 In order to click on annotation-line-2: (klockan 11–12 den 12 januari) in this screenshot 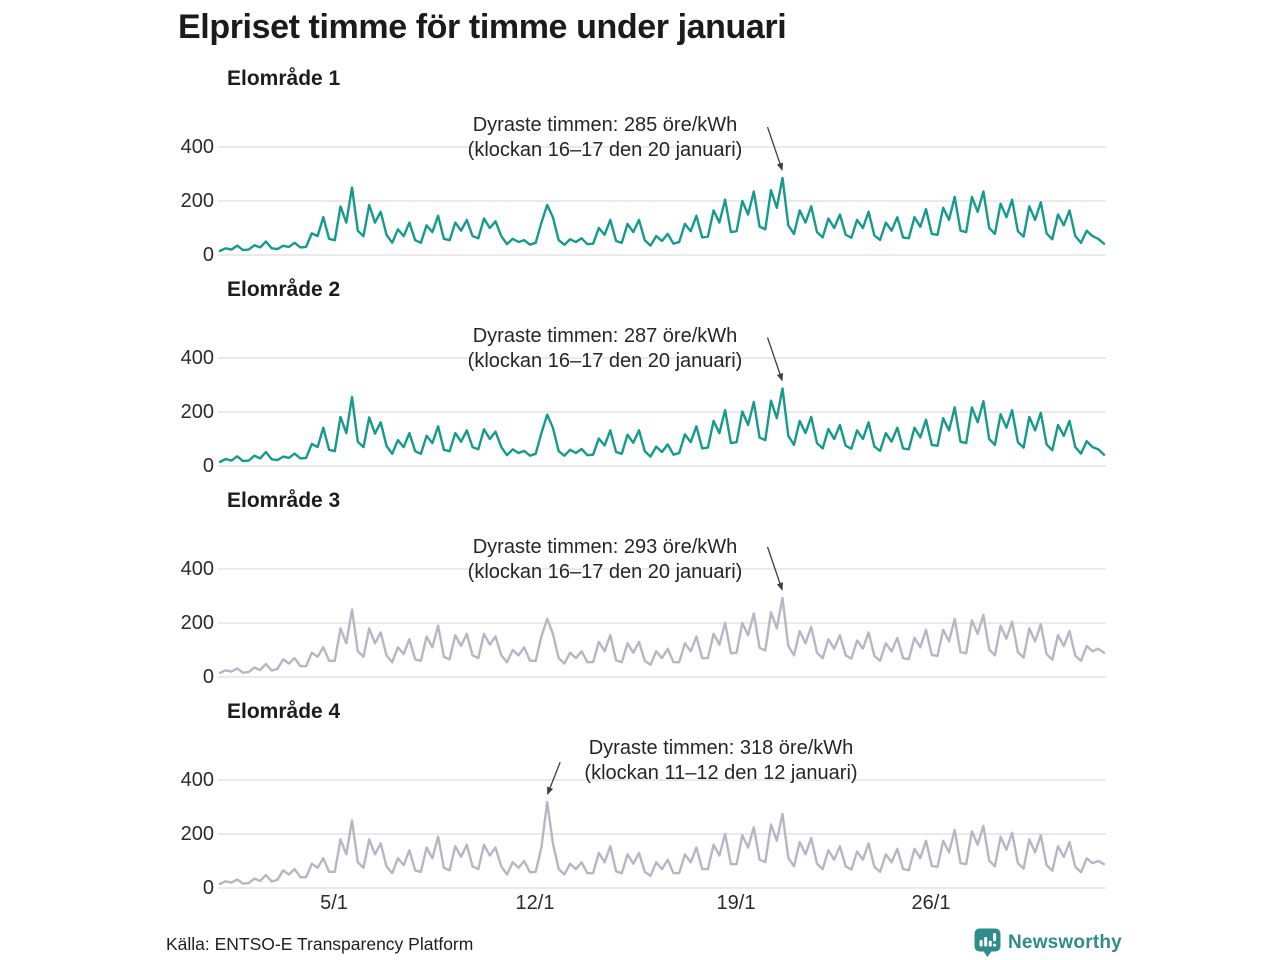, I will do `click(721, 772)`.